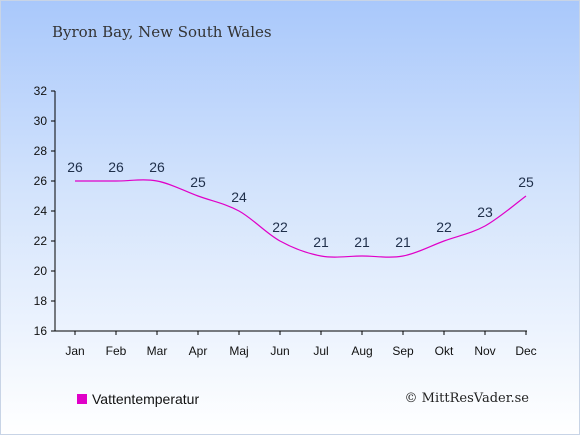  Describe the element at coordinates (361, 351) in the screenshot. I see `x-tick-label: Aug` at that location.